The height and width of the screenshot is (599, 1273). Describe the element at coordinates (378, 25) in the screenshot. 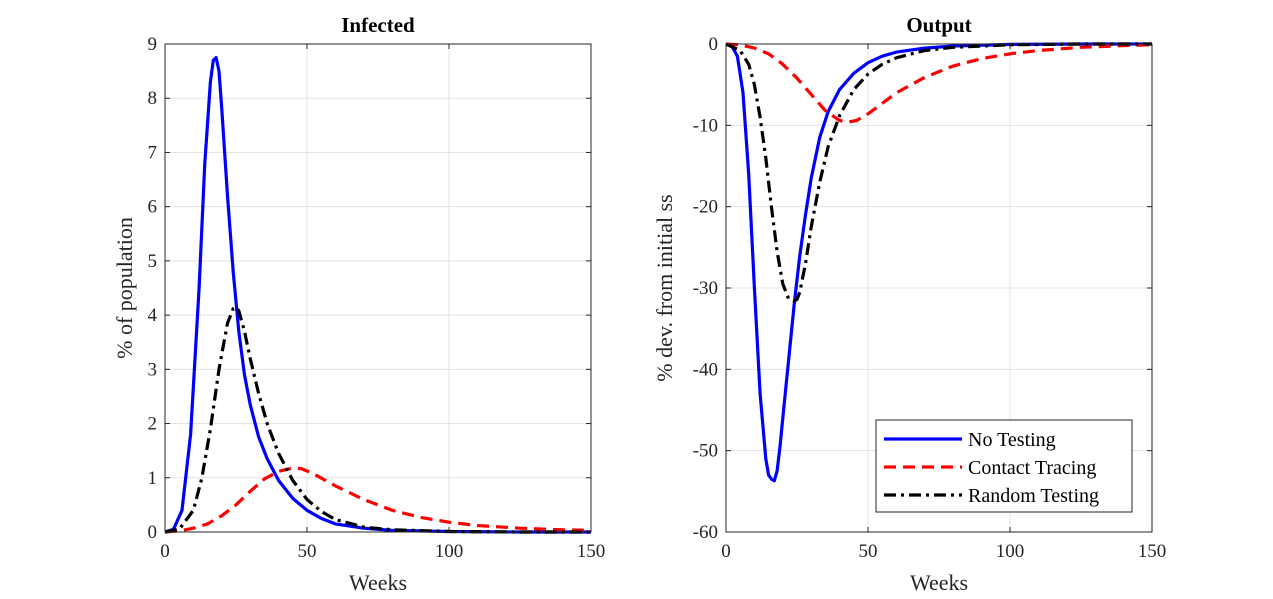

I see `chart-title: Infected` at that location.